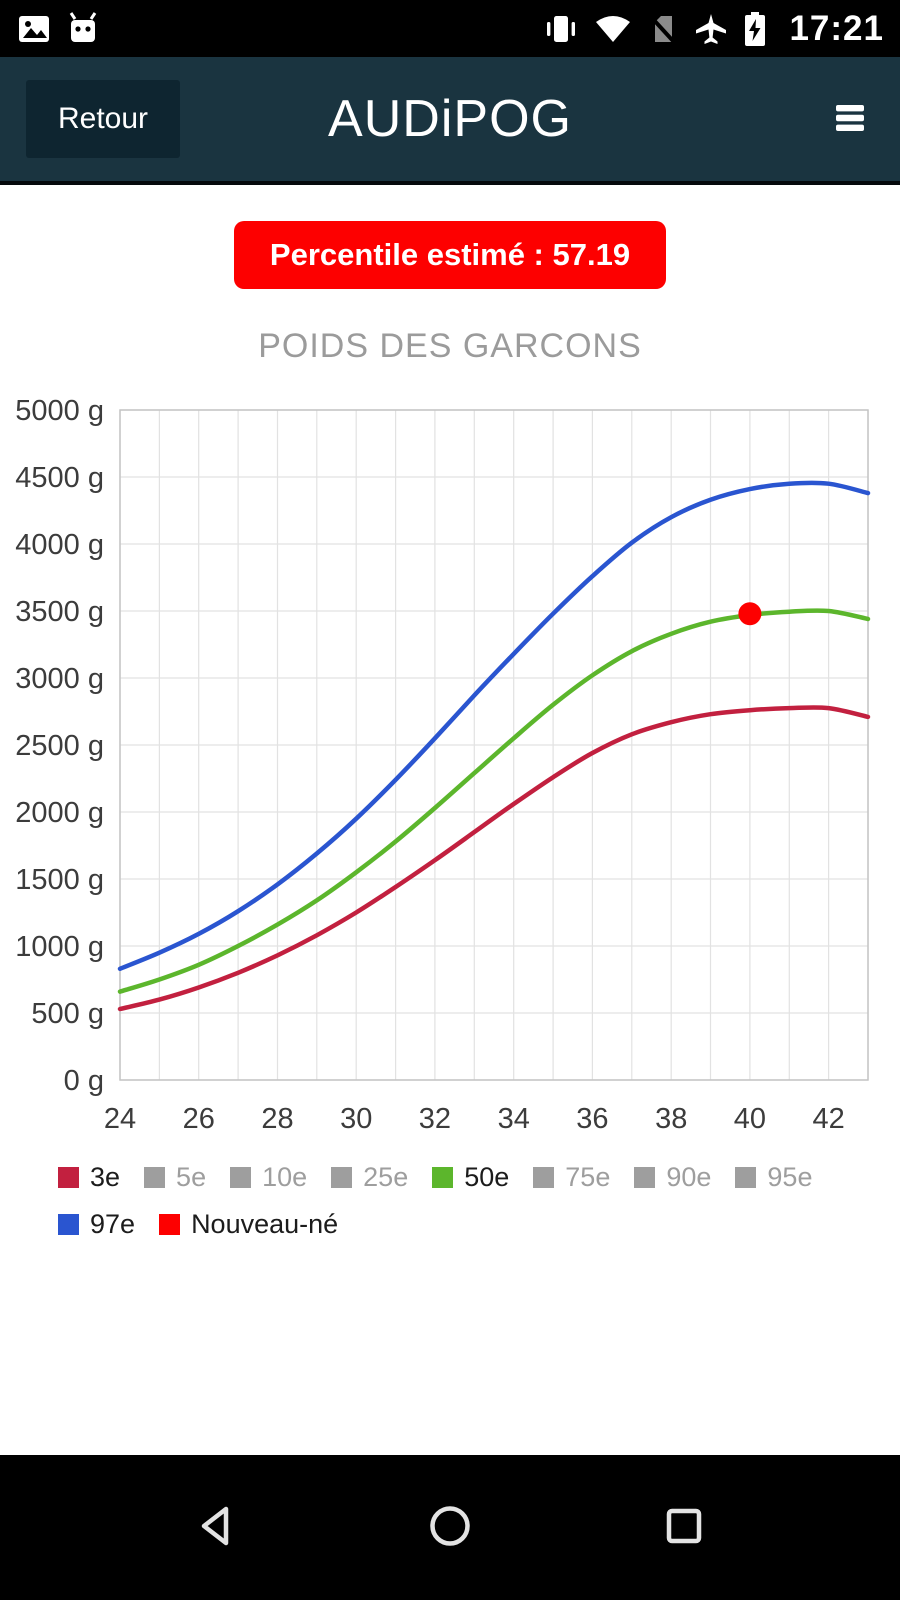  What do you see at coordinates (59, 679) in the screenshot?
I see `svg-text: 3000 g` at bounding box center [59, 679].